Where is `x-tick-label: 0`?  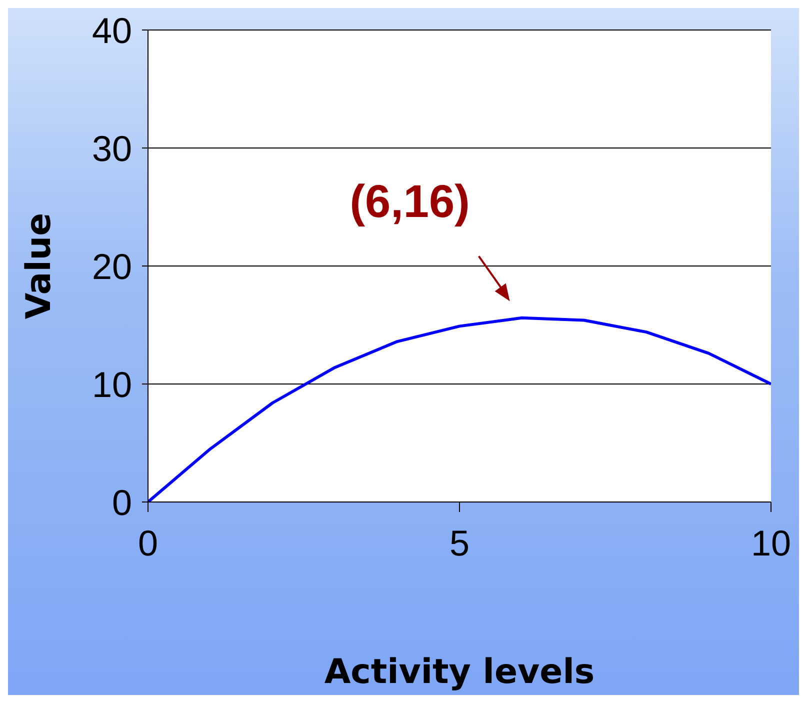 x-tick-label: 0 is located at coordinates (148, 543).